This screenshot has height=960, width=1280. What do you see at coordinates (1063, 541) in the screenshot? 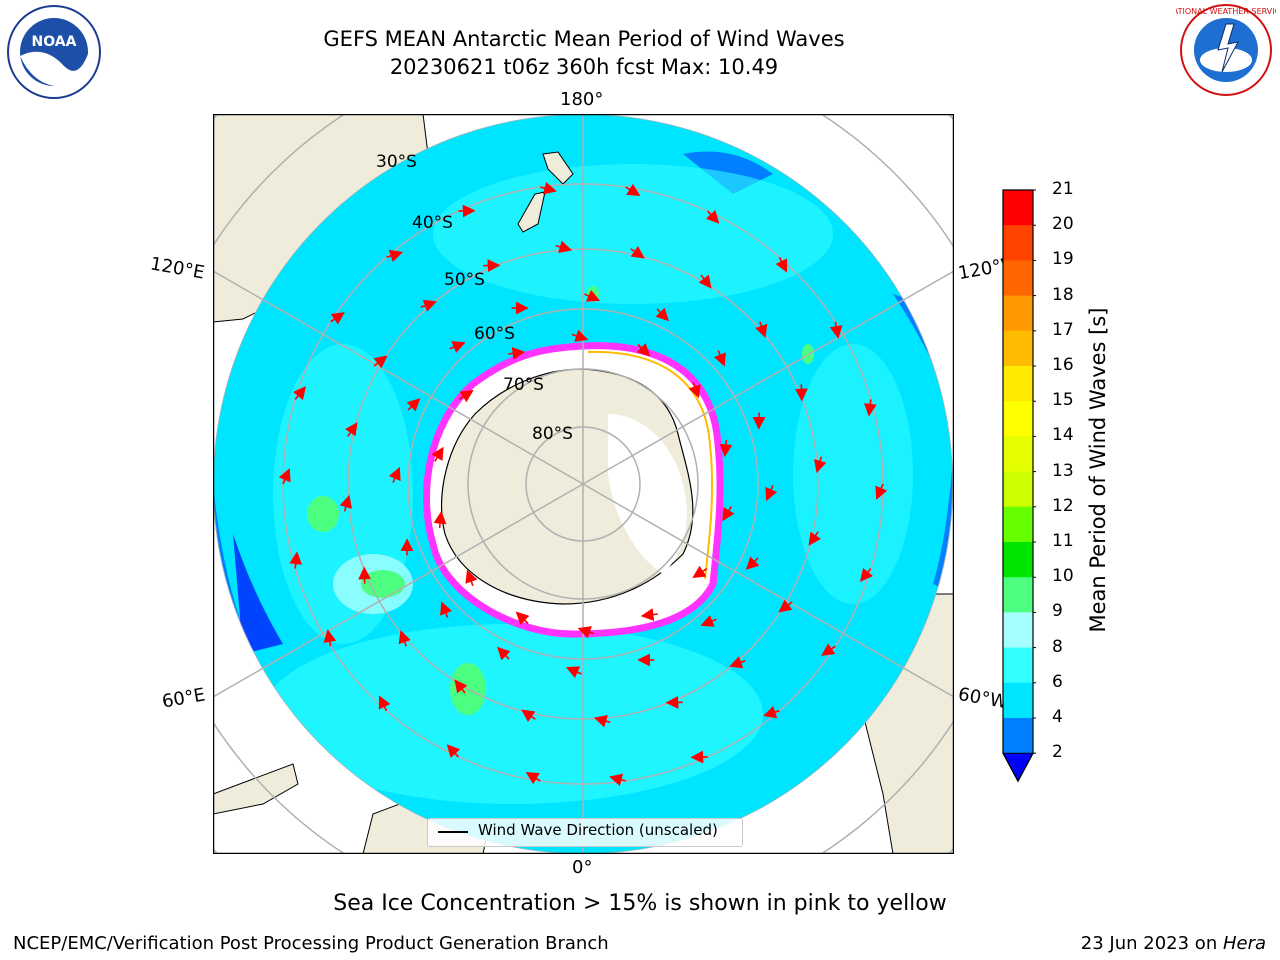
I see `colorbar-tick-label: 11` at bounding box center [1063, 541].